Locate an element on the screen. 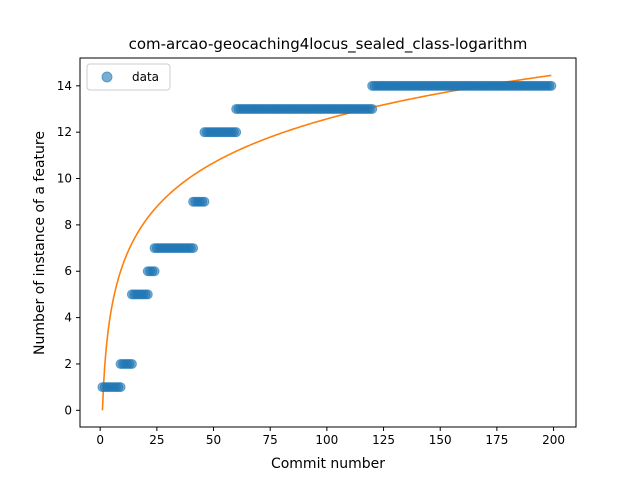  x-tick-label: 150 is located at coordinates (440, 440).